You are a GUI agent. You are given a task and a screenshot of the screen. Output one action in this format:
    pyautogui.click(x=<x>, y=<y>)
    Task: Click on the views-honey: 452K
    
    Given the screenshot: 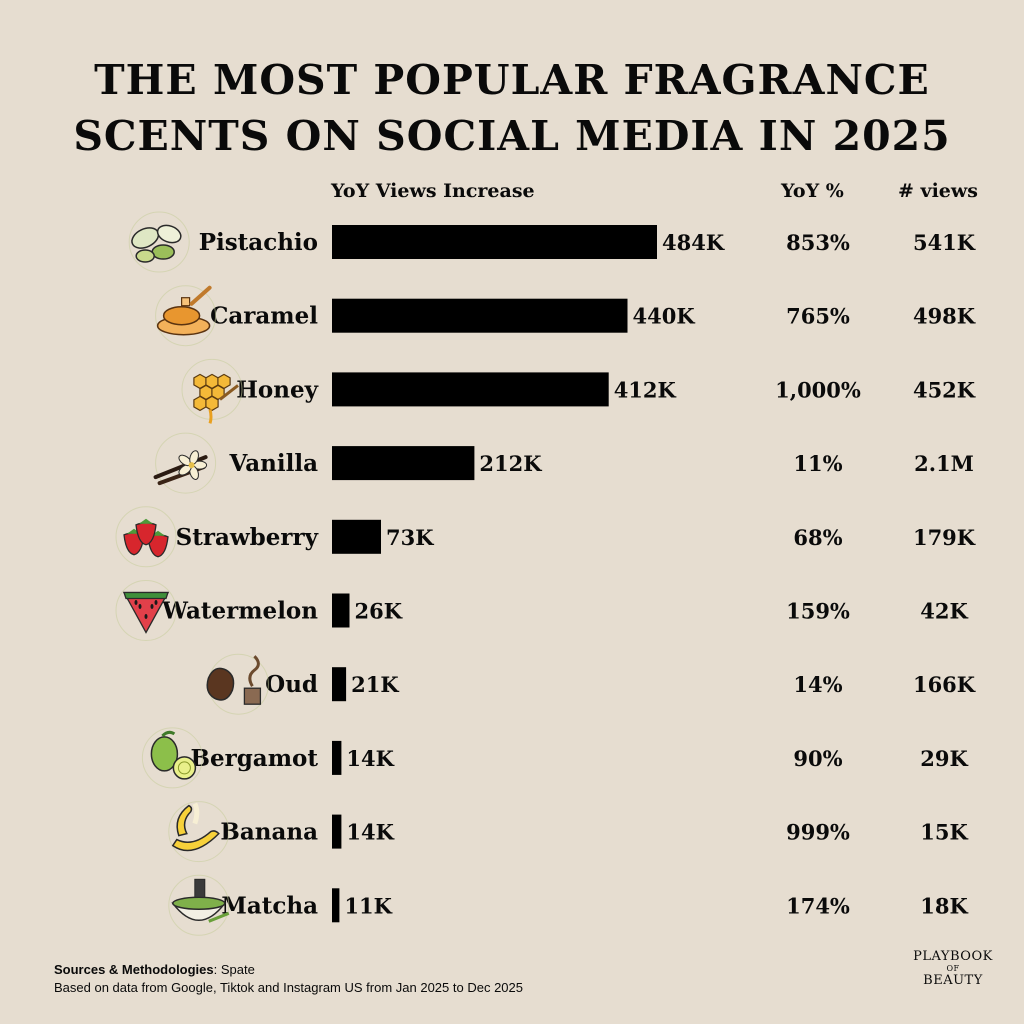 What is the action you would take?
    pyautogui.click(x=944, y=389)
    